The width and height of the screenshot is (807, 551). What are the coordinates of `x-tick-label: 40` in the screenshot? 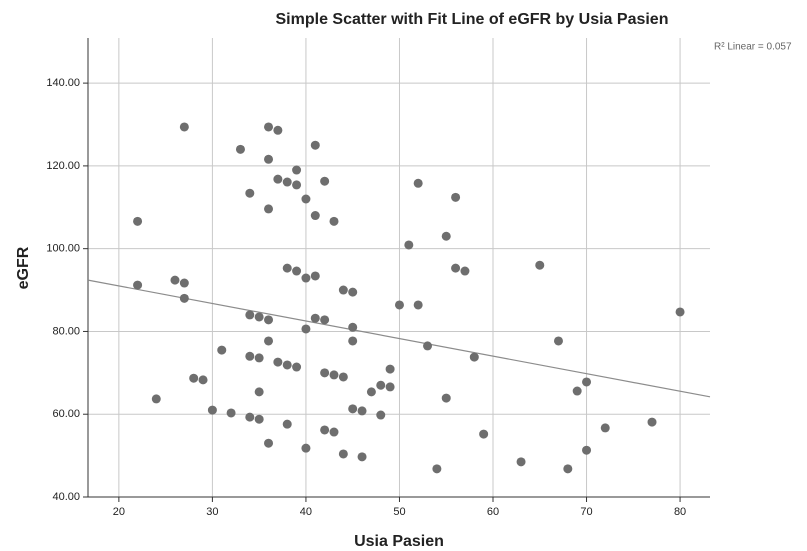 It's located at (306, 512).